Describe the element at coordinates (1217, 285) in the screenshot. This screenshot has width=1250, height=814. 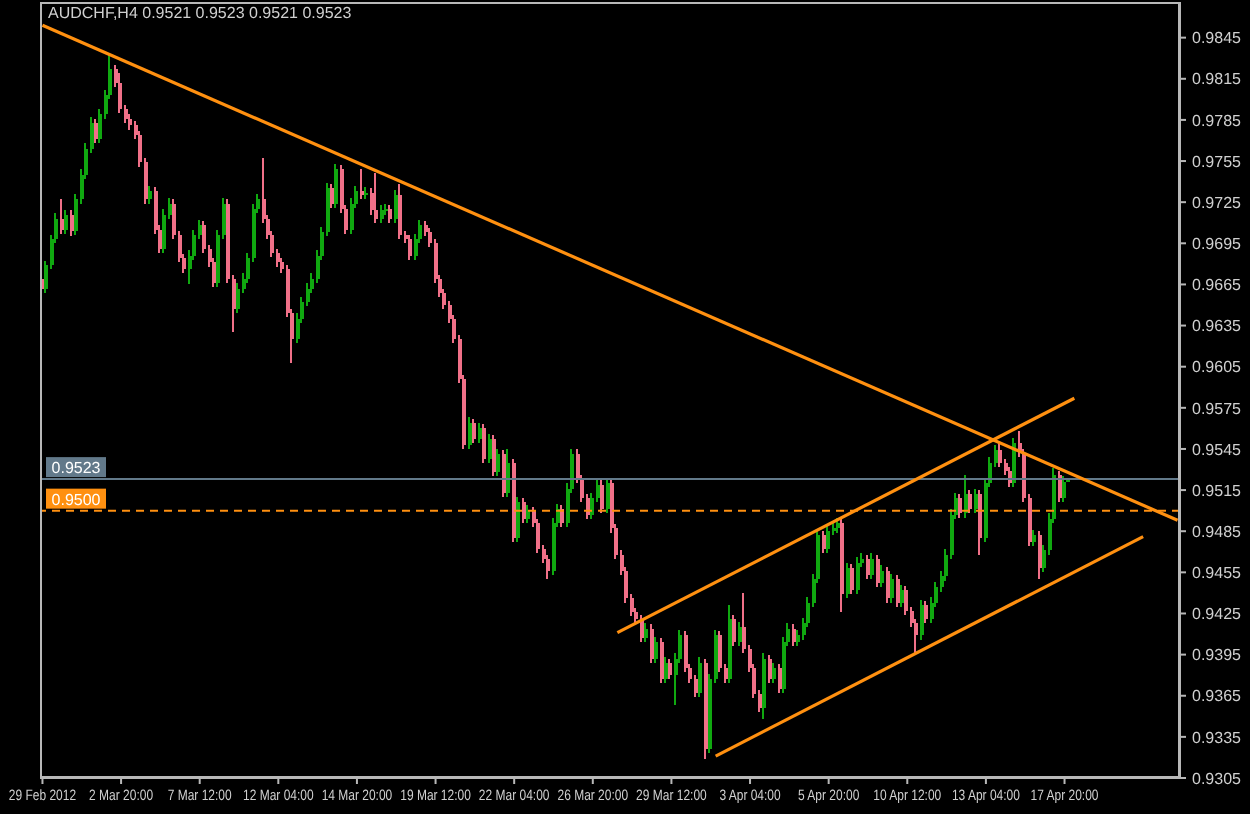
I see `y-tick-label: 0.9665` at that location.